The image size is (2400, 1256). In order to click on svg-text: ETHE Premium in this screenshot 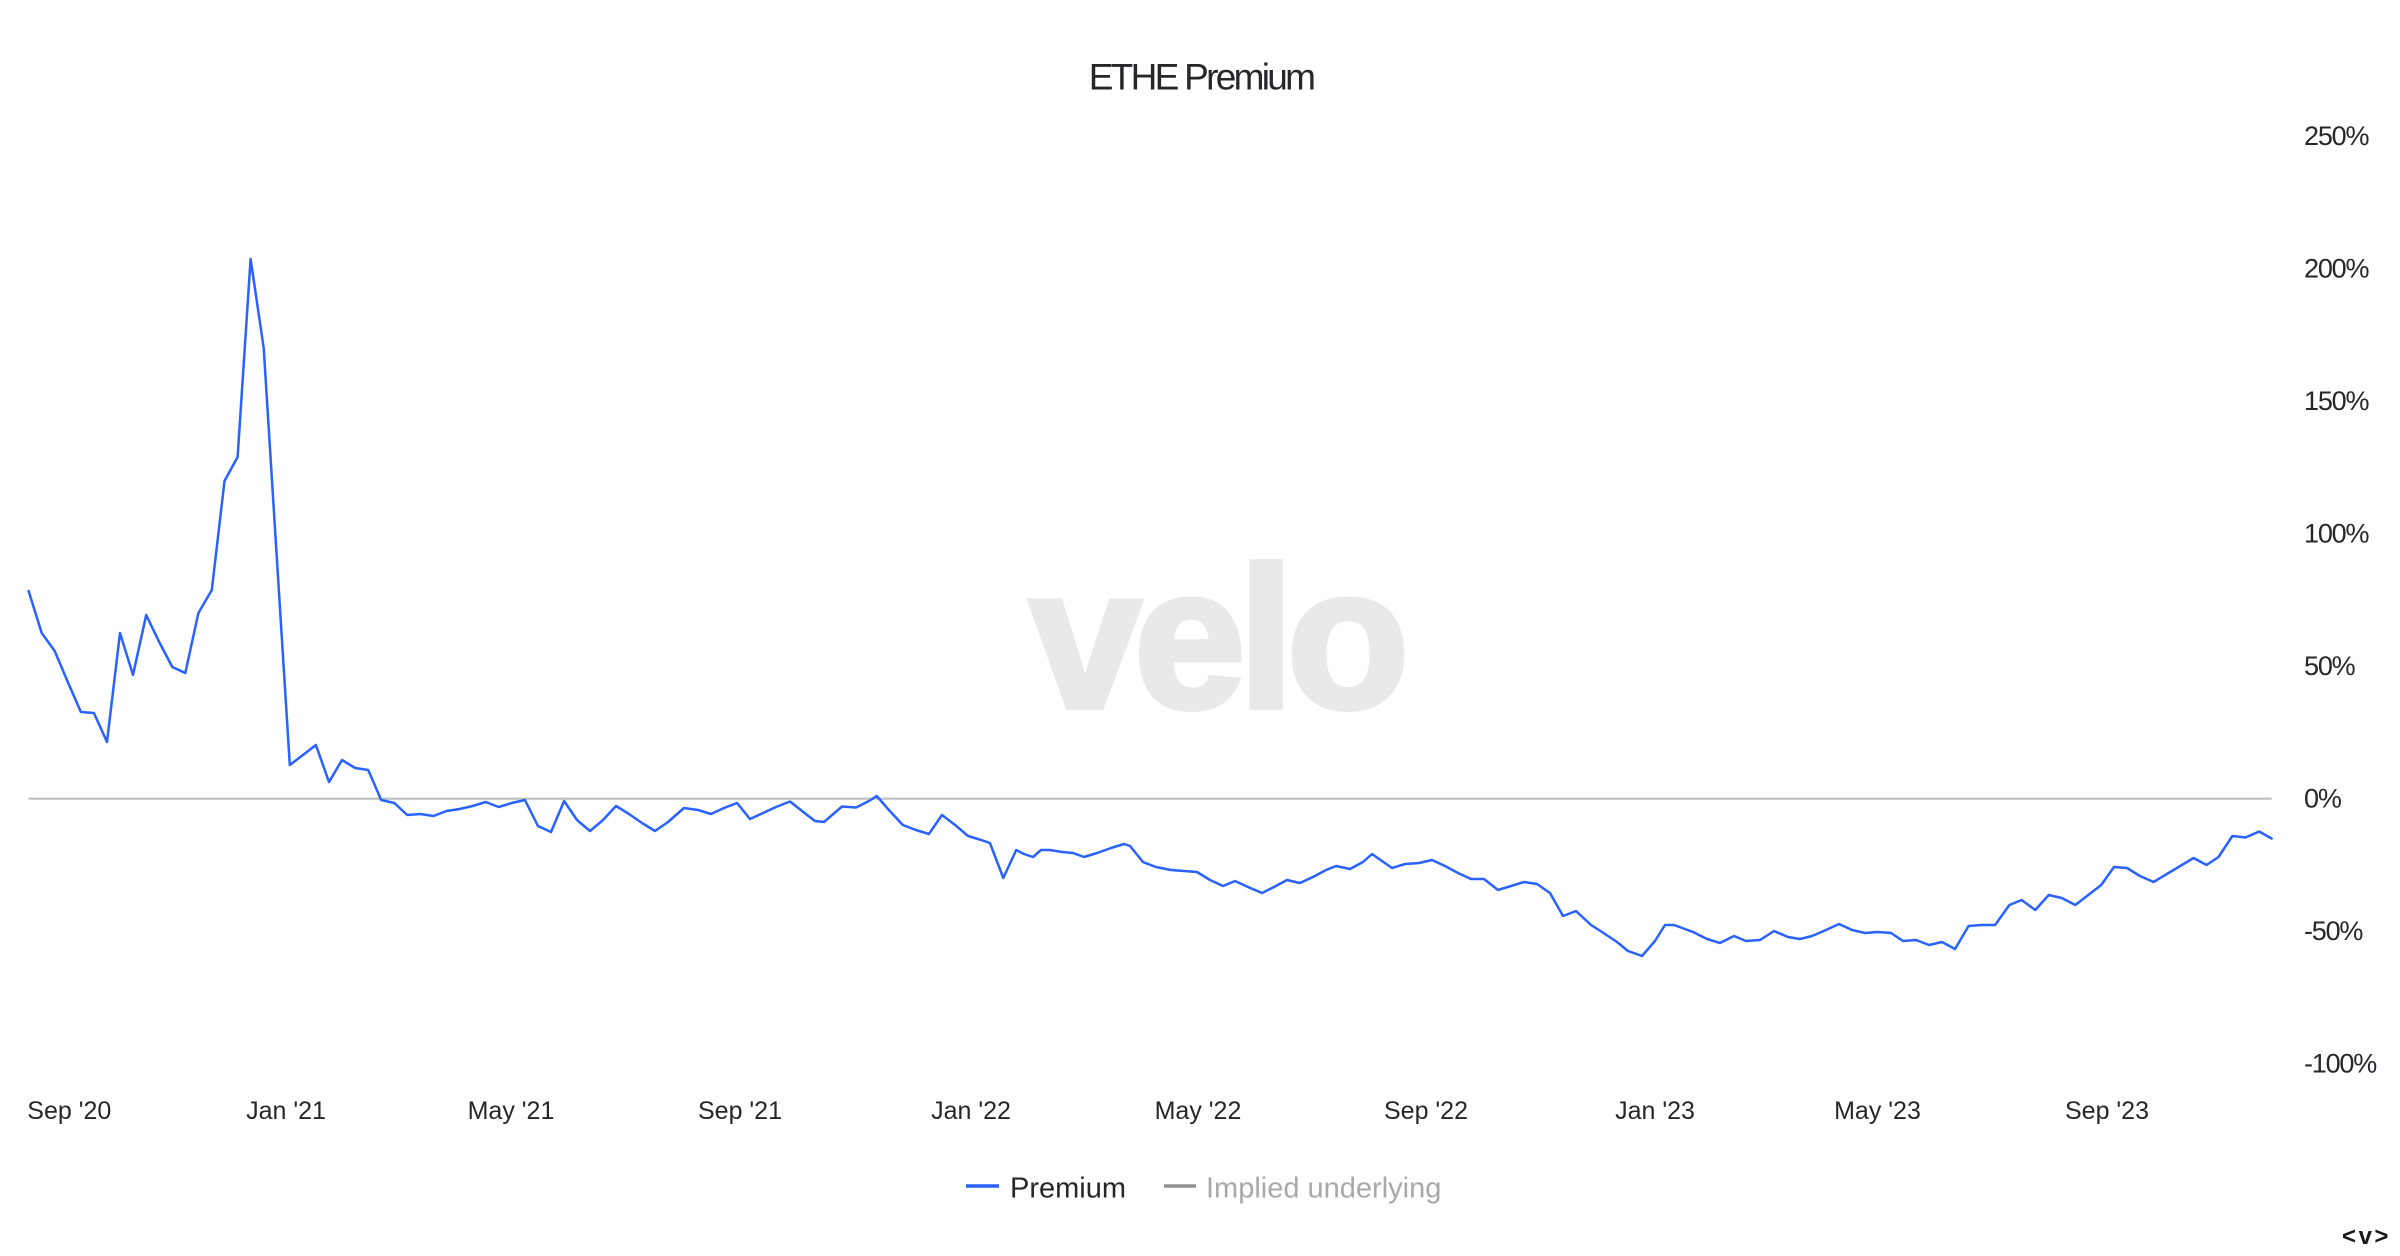, I will do `click(1201, 77)`.